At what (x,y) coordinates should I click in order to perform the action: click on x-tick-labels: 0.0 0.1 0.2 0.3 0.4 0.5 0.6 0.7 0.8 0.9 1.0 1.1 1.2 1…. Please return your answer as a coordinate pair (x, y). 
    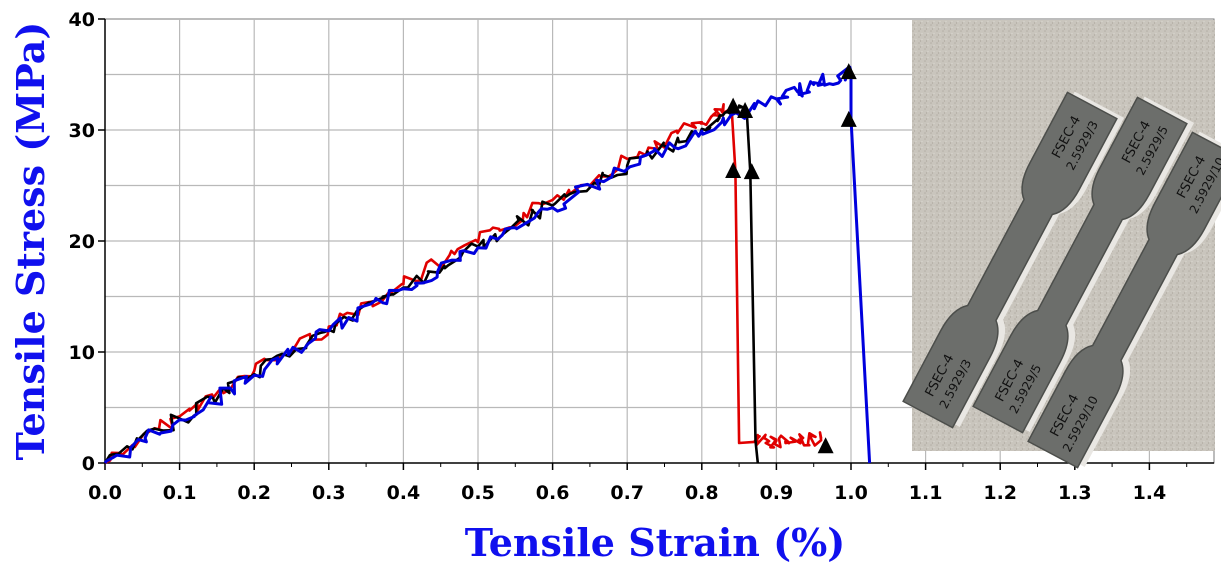
    Looking at the image, I should click on (627, 493).